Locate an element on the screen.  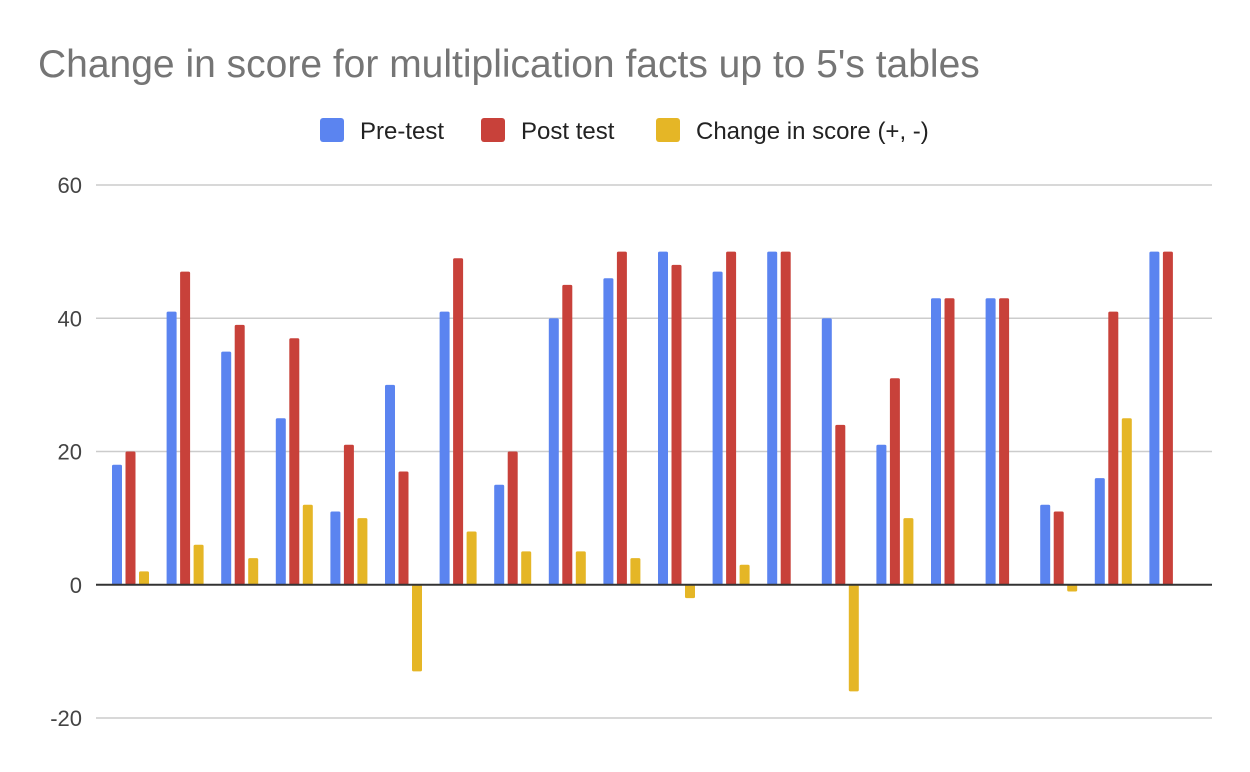
legend-item-3: Change in score (+, -) is located at coordinates (792, 131).